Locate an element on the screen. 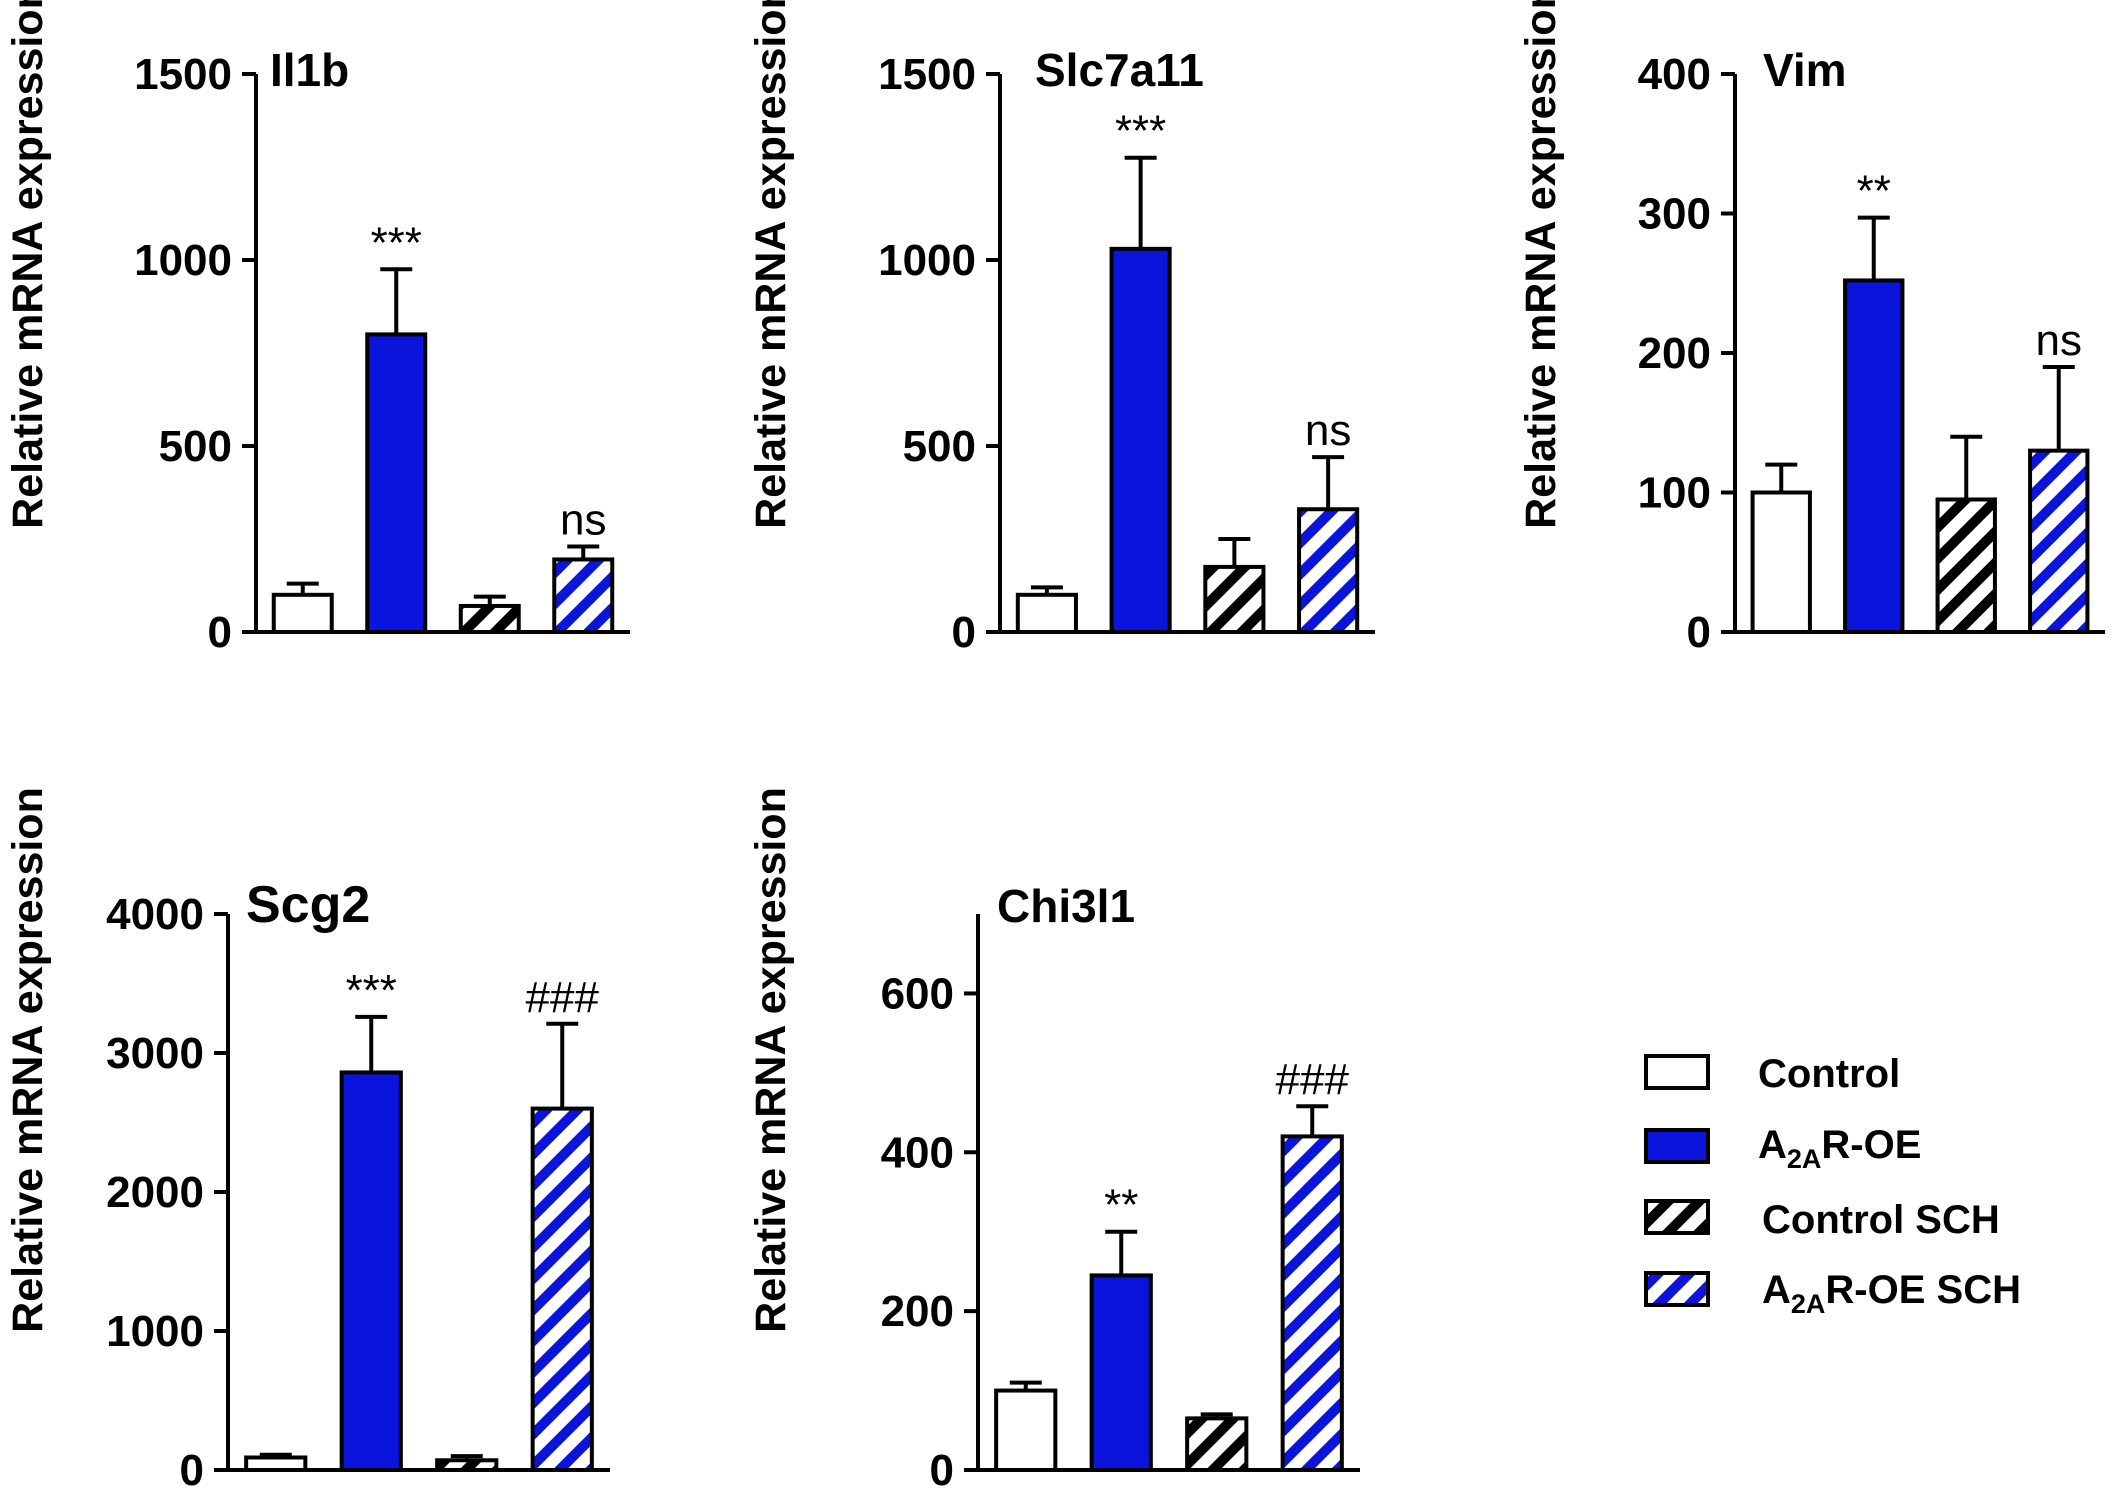  svg-text: A2AR-OE is located at coordinates (1839, 1148).